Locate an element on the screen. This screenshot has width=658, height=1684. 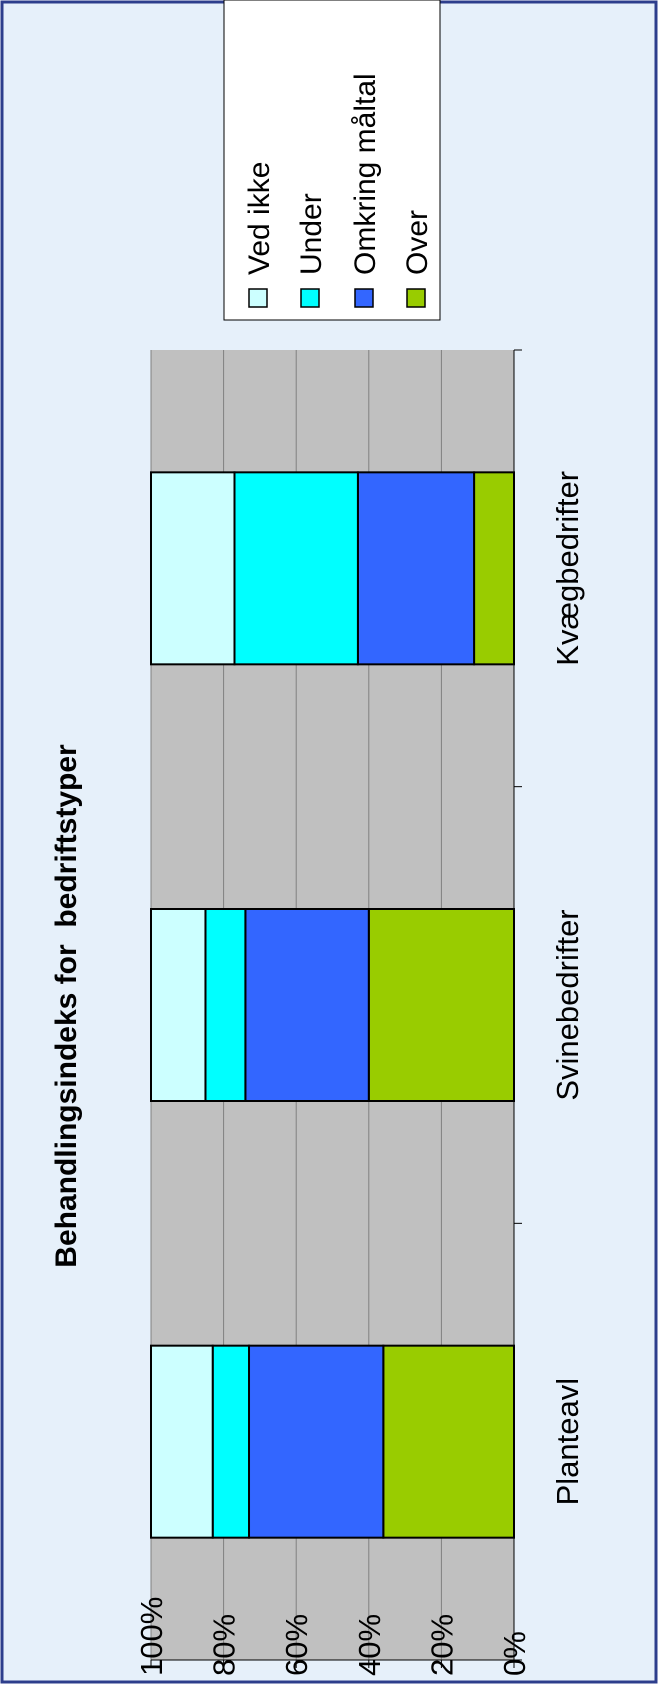
value-tick-label: 40% is located at coordinates (369, 1645).